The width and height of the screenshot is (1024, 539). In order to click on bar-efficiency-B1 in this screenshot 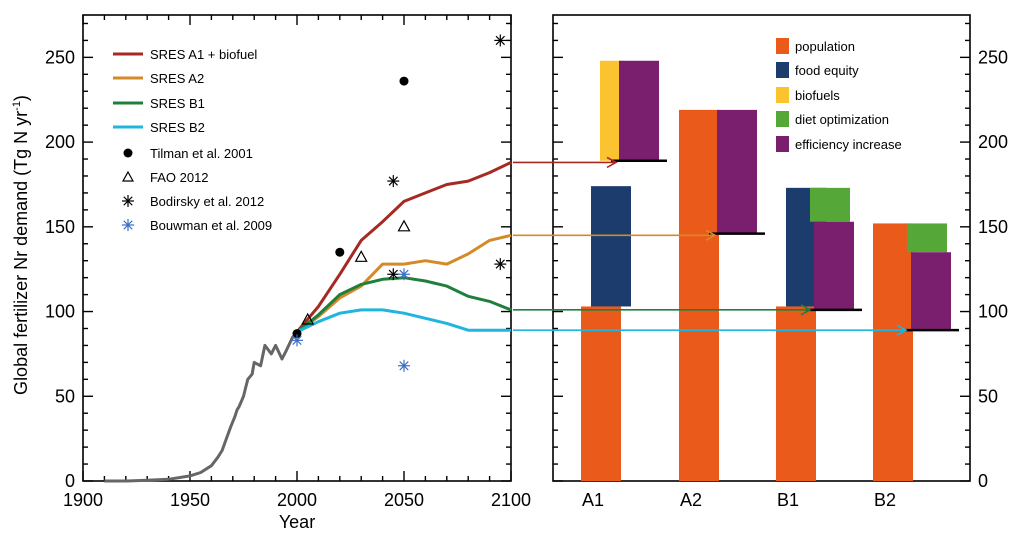, I will do `click(834, 265)`.